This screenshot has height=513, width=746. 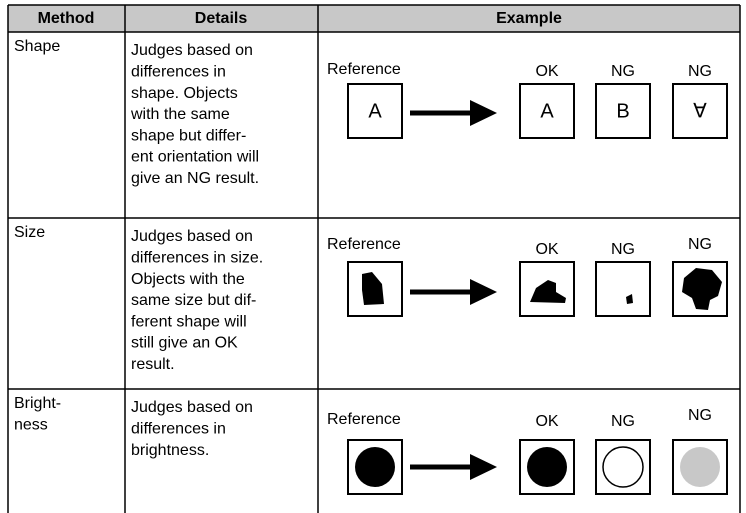 I want to click on details-line: give an NG result., so click(x=195, y=178).